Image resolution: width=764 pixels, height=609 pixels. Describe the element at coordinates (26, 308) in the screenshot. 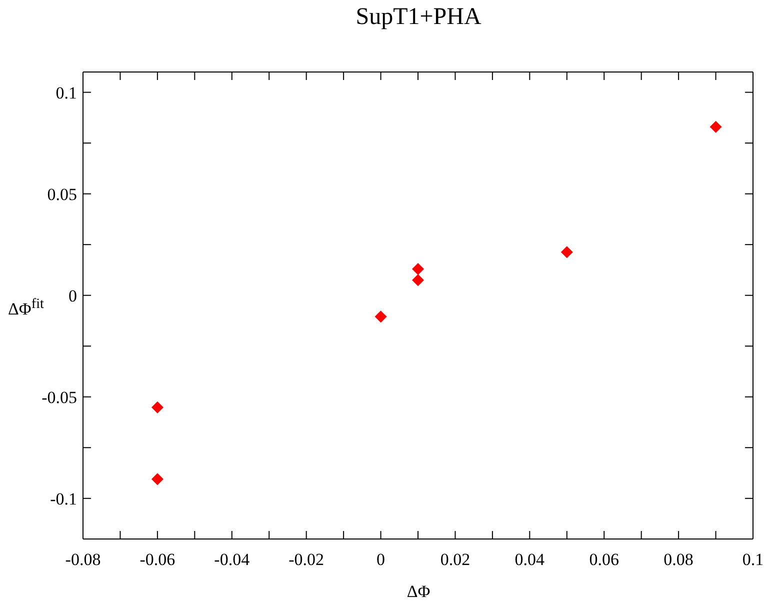

I see `y-axis-title: ΔΦ$^{fit}$` at that location.